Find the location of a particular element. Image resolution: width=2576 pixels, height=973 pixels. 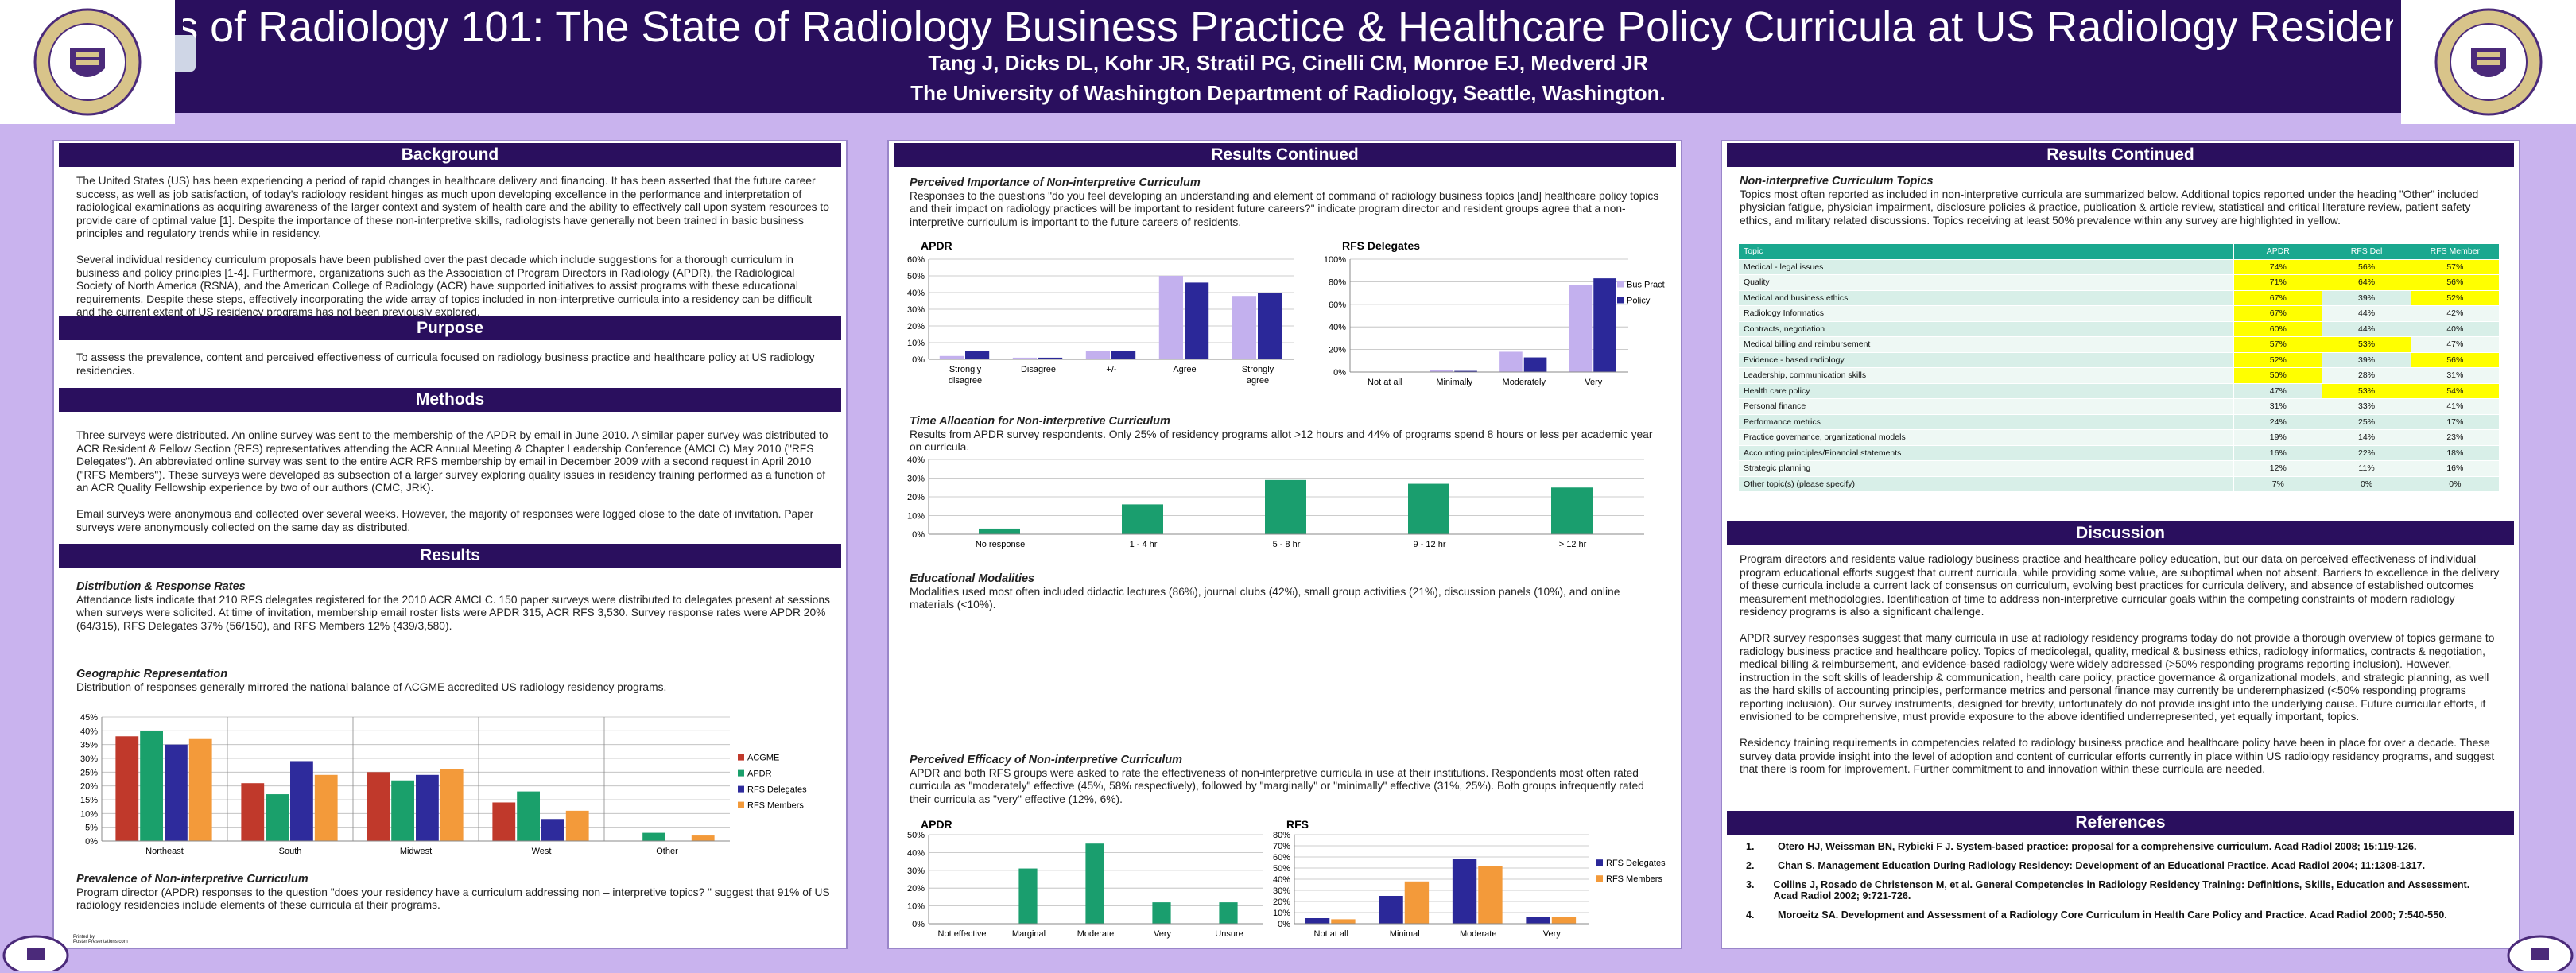

chart-title: RFS Delegates is located at coordinates (1381, 245).